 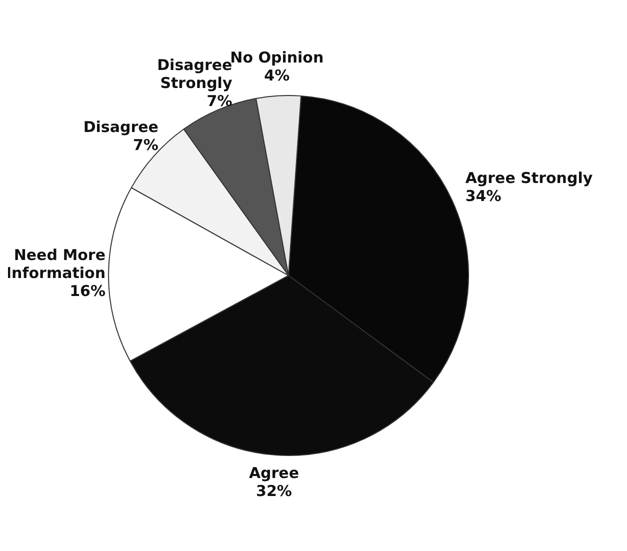 What do you see at coordinates (194, 74) in the screenshot?
I see `slice-label: Disagree Strongly` at bounding box center [194, 74].